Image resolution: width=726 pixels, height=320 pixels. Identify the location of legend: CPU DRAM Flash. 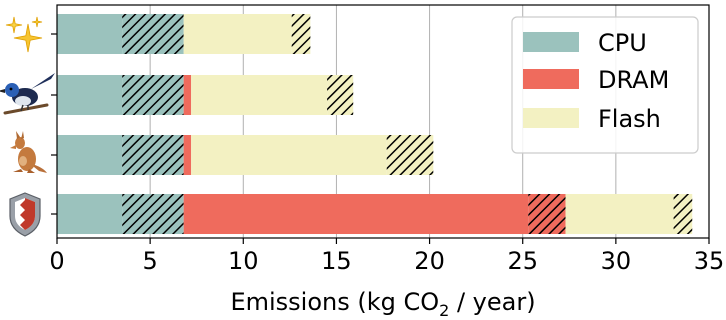
(605, 85).